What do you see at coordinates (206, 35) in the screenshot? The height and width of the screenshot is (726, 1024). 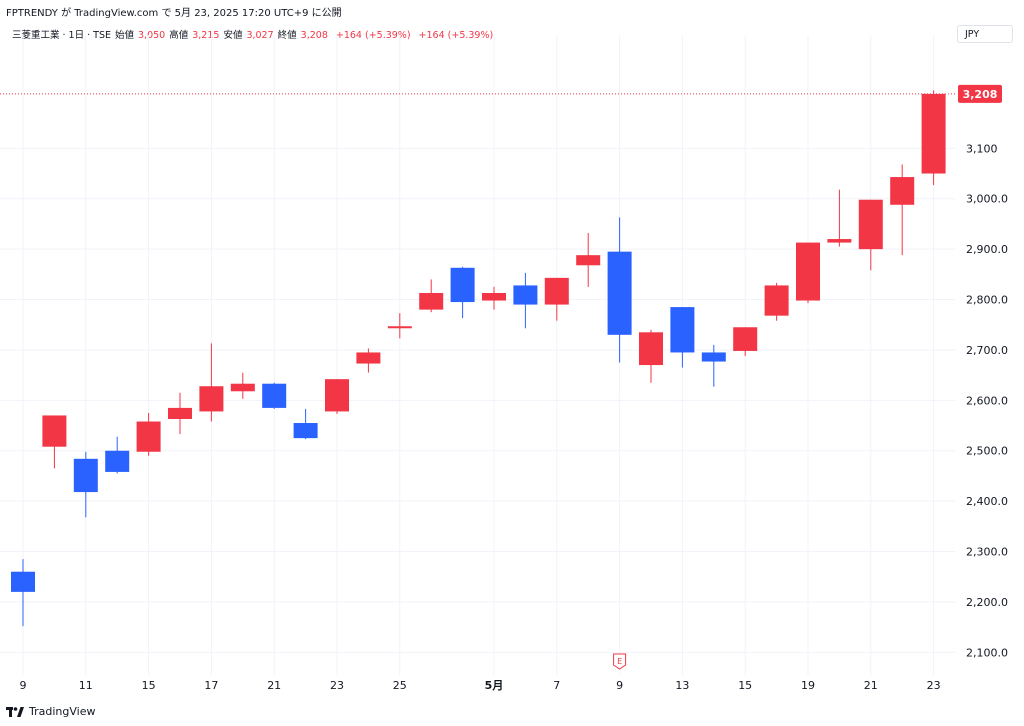 I see `legend-high-value: 3,215` at bounding box center [206, 35].